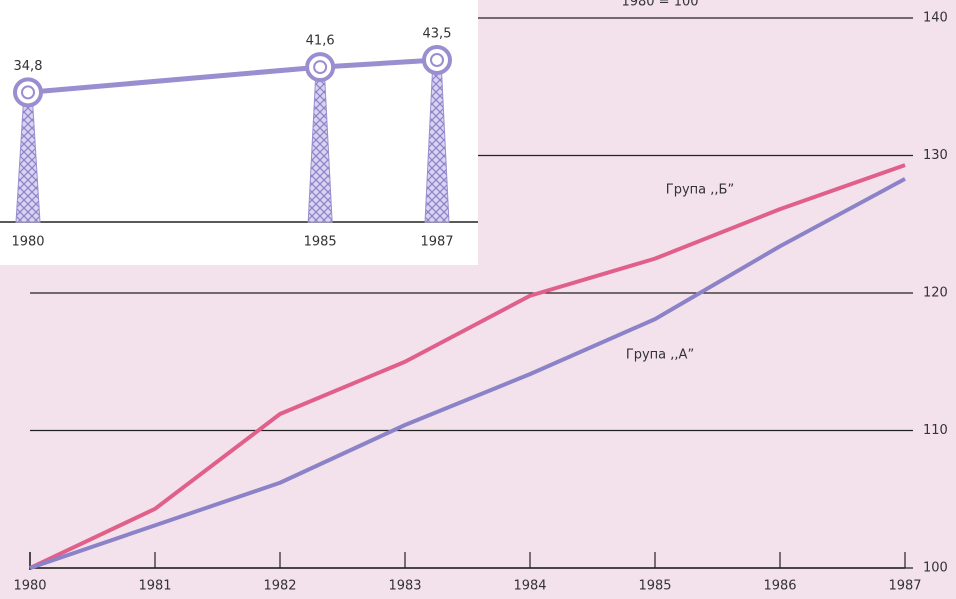 The width and height of the screenshot is (956, 599). What do you see at coordinates (437, 34) in the screenshot?
I see `value-label: 43,5` at bounding box center [437, 34].